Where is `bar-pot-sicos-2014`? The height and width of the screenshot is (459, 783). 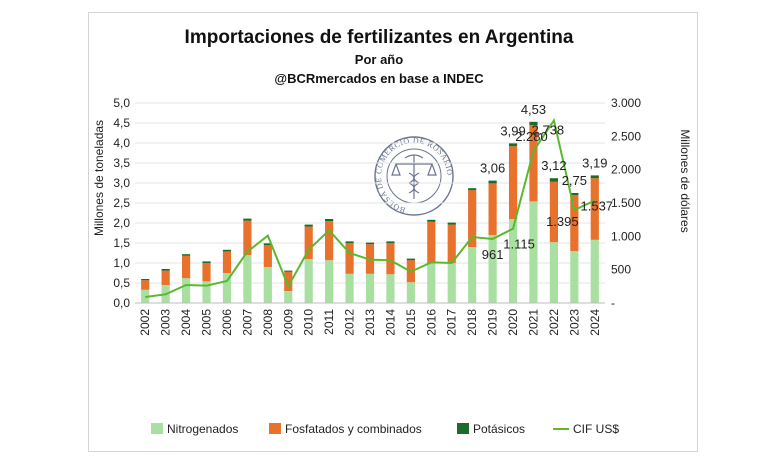 bar-pot-sicos-2014 is located at coordinates (390, 242).